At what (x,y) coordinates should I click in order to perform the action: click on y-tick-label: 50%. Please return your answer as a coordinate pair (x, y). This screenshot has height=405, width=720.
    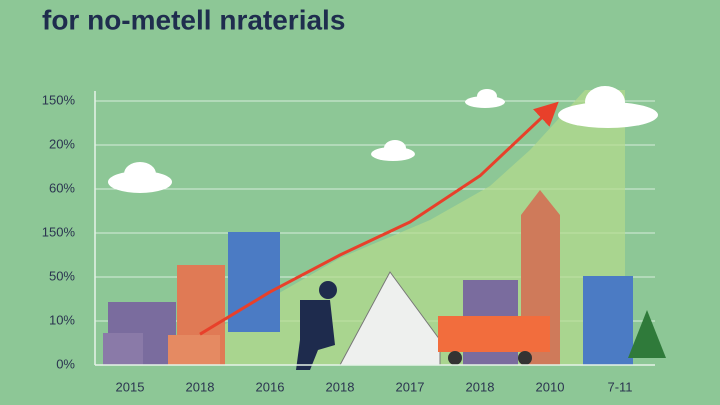
    Looking at the image, I should click on (62, 275).